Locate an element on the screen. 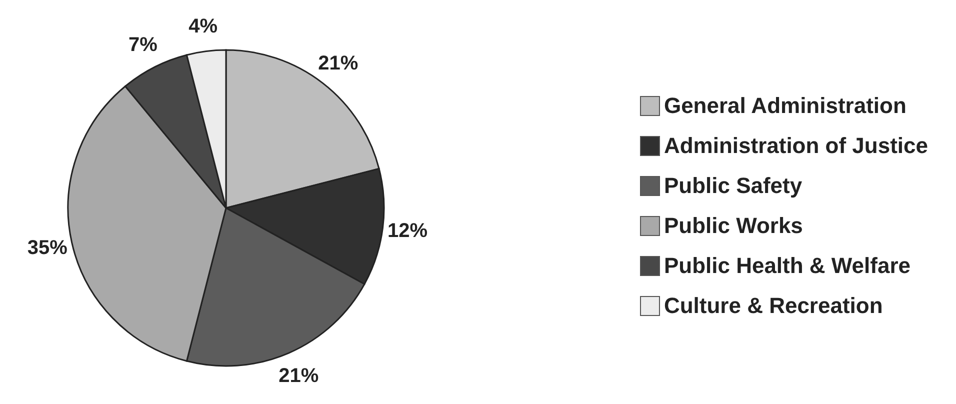  data-label: 4% is located at coordinates (203, 26).